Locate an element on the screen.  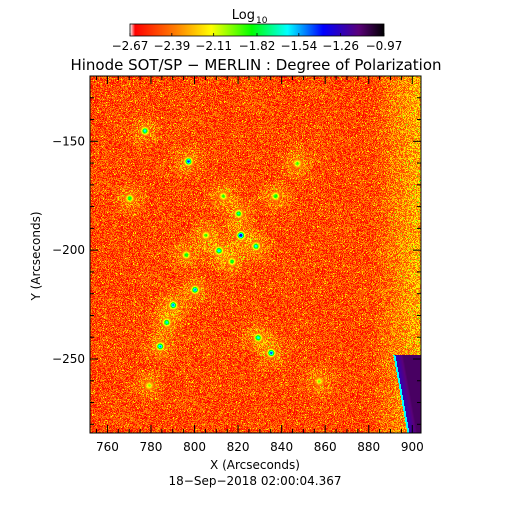
x-tick-label: 820 is located at coordinates (238, 447).